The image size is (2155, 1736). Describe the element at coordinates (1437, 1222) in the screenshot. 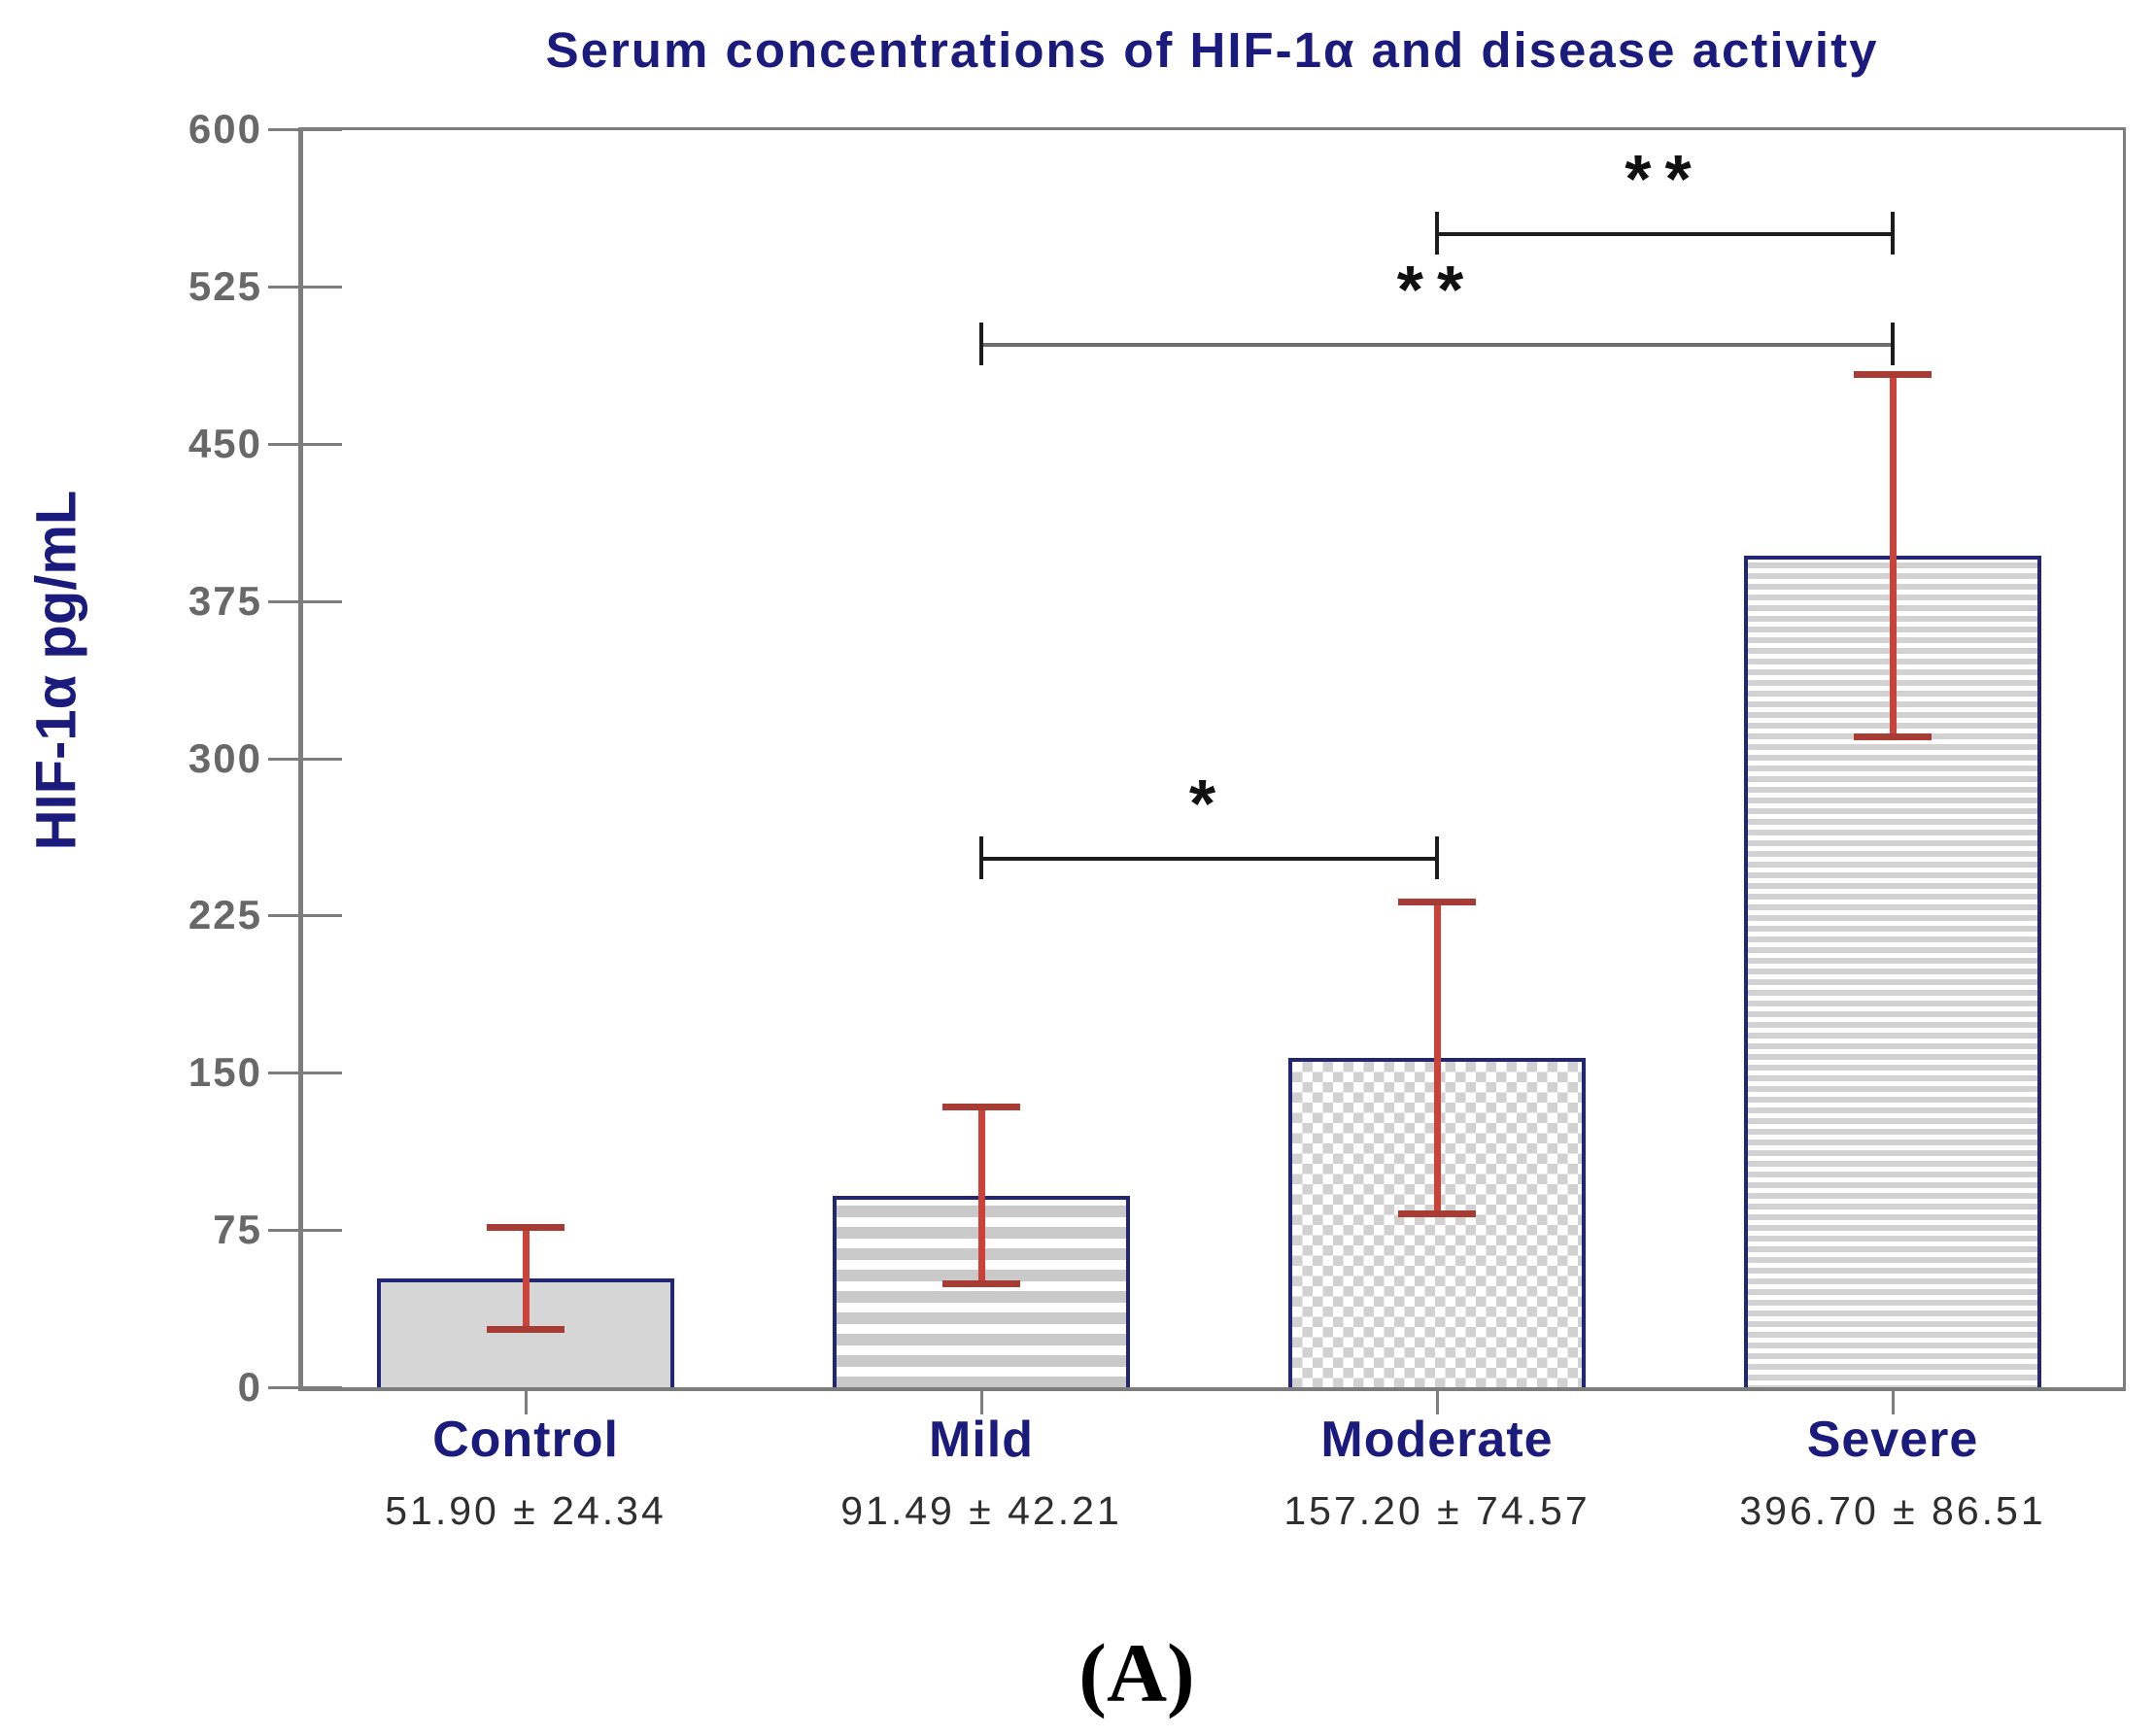

I see `bar-moderate` at that location.